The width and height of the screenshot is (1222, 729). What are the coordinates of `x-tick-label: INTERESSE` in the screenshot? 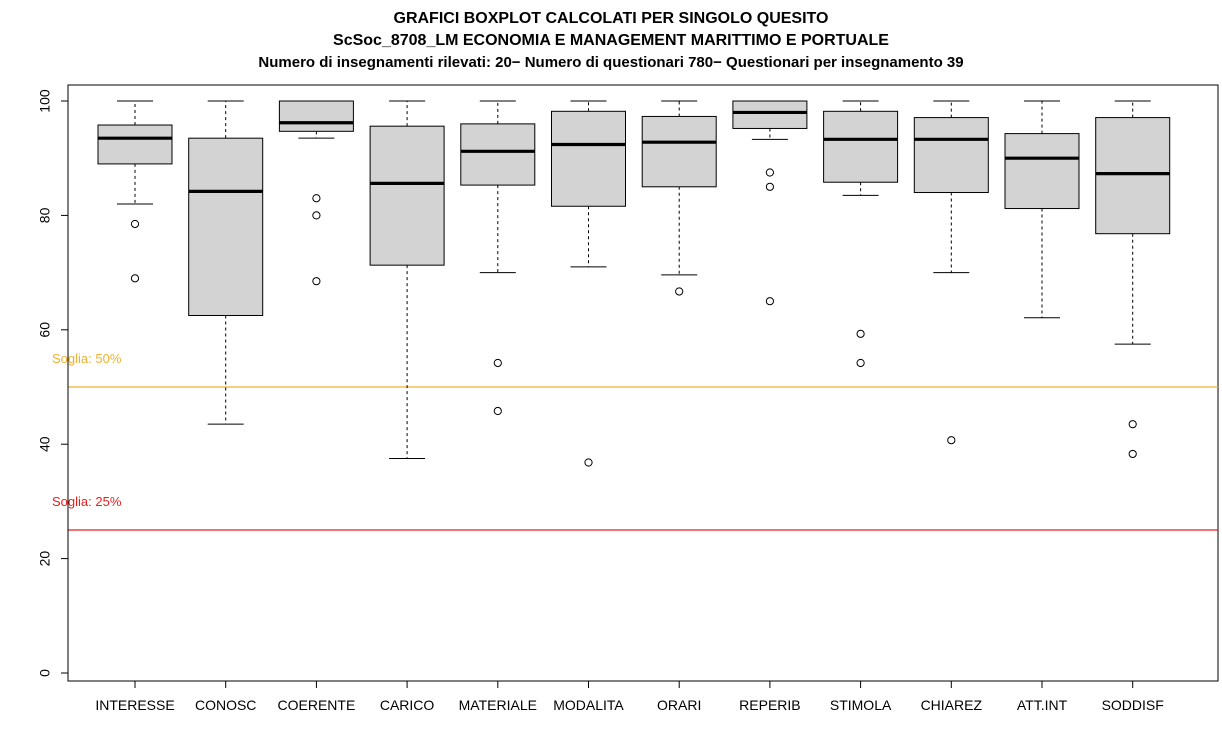 It's located at (134, 705).